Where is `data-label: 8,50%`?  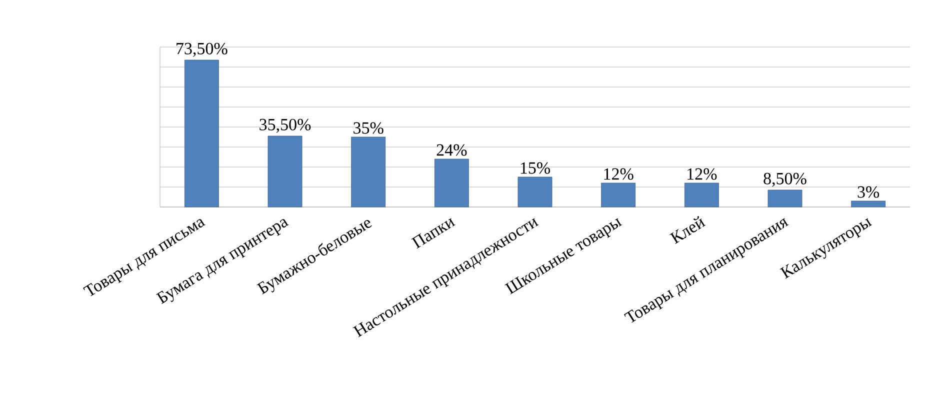 data-label: 8,50% is located at coordinates (785, 179).